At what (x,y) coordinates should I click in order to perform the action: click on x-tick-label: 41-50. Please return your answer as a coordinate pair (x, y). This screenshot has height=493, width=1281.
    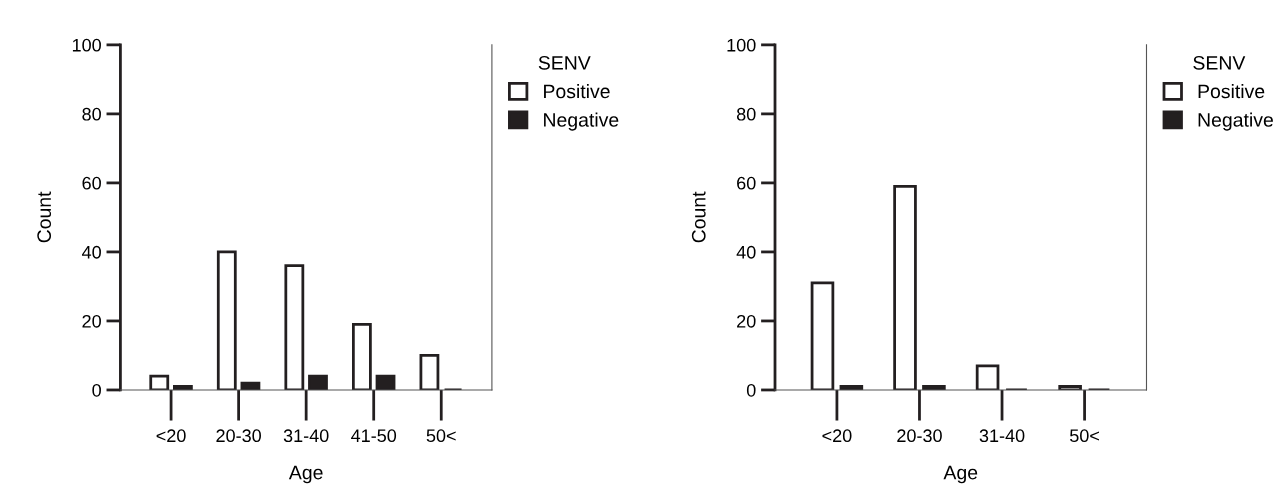
    Looking at the image, I should click on (374, 436).